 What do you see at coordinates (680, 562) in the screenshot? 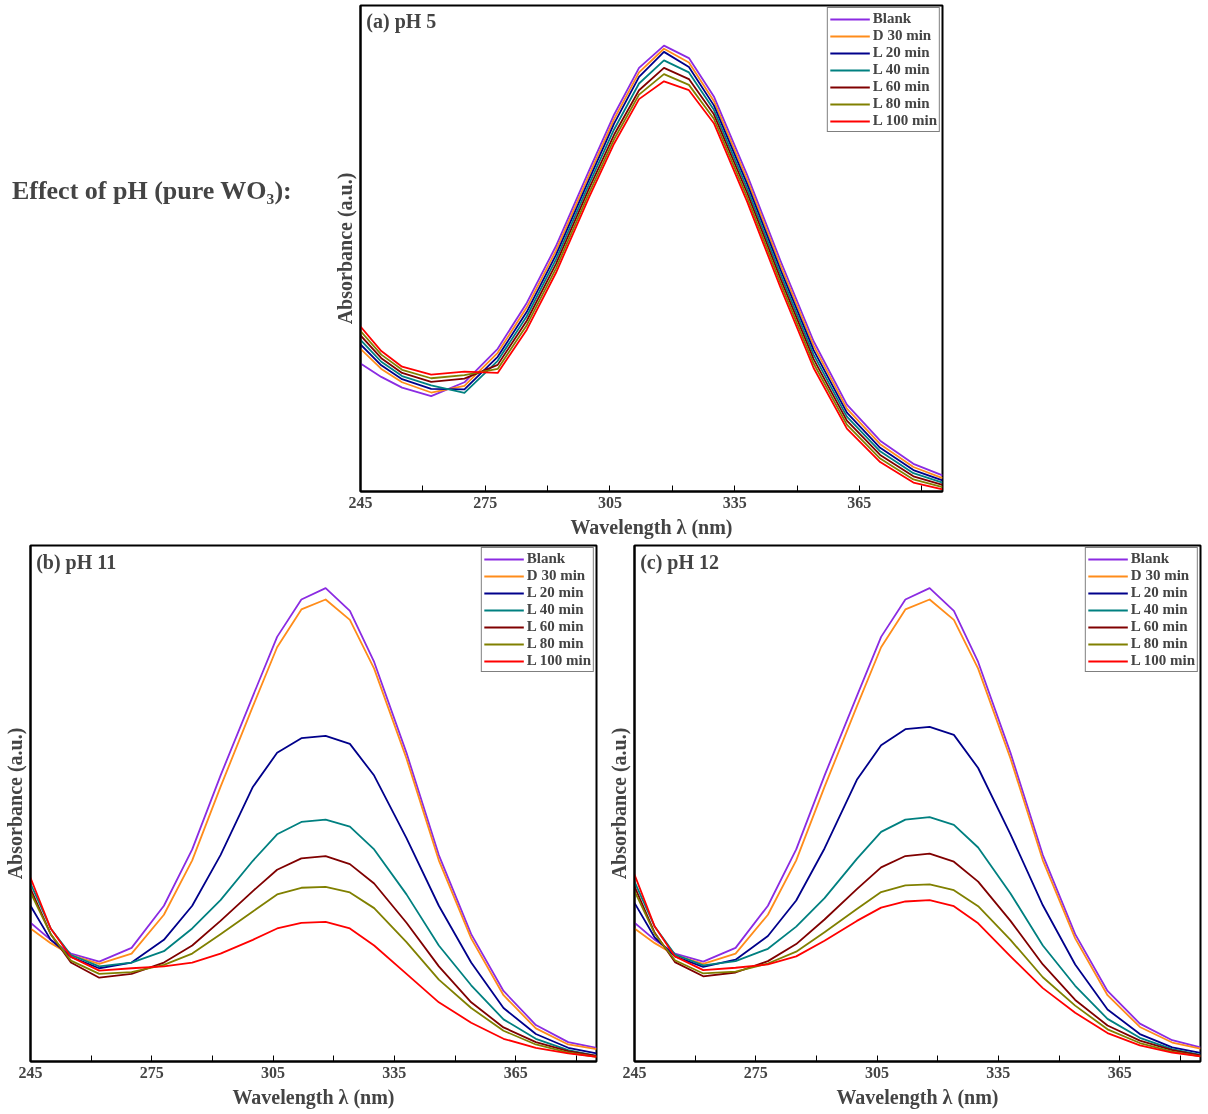
I see `chart-title: (c) pH 12` at bounding box center [680, 562].